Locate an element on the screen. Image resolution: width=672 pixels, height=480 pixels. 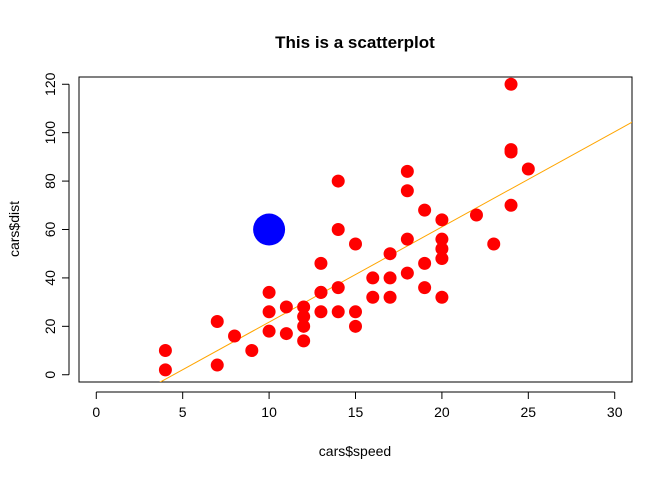
y-axis-label: cars$dist is located at coordinates (14, 229).